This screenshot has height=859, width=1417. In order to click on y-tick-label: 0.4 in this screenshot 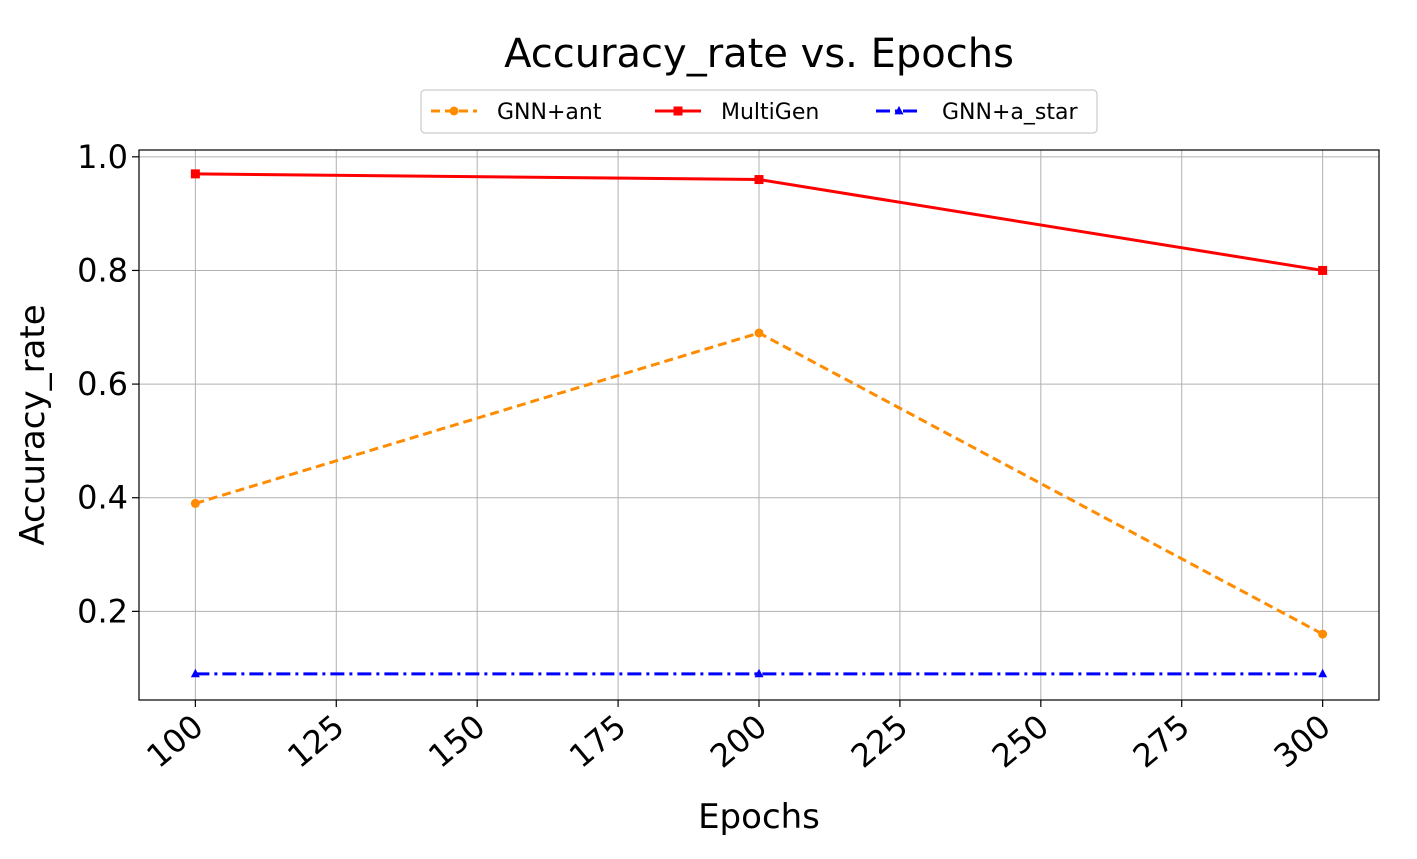, I will do `click(102, 498)`.